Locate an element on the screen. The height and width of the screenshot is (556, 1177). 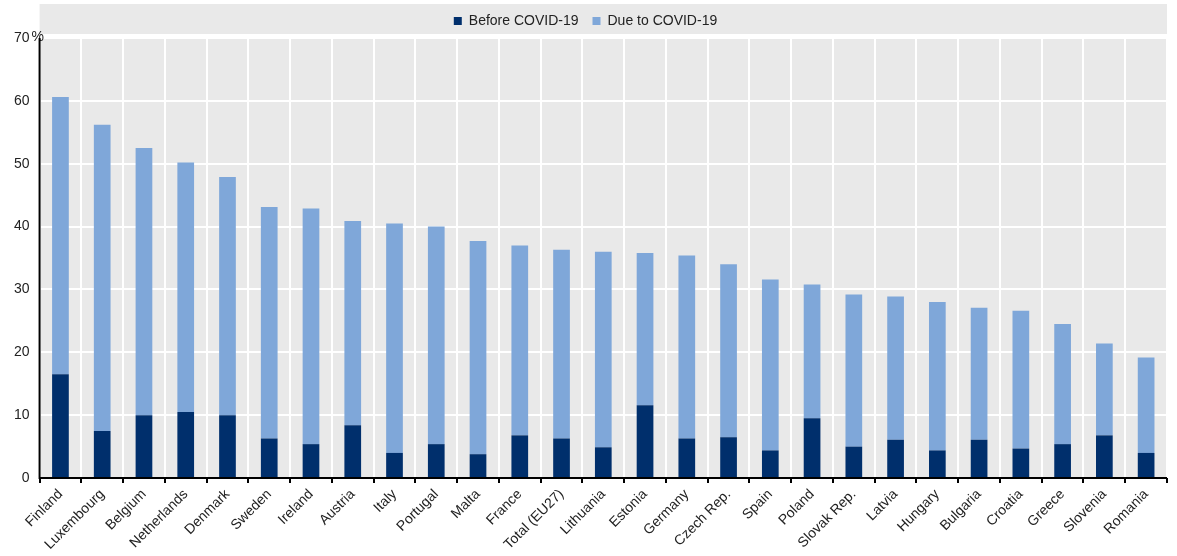
y-tick-label: 60 is located at coordinates (21, 99).